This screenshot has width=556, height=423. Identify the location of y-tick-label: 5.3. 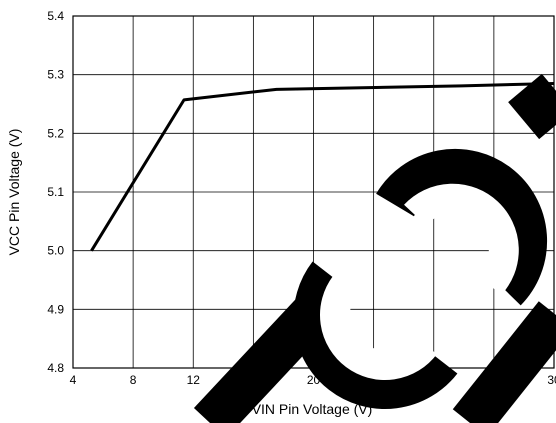
(55, 75).